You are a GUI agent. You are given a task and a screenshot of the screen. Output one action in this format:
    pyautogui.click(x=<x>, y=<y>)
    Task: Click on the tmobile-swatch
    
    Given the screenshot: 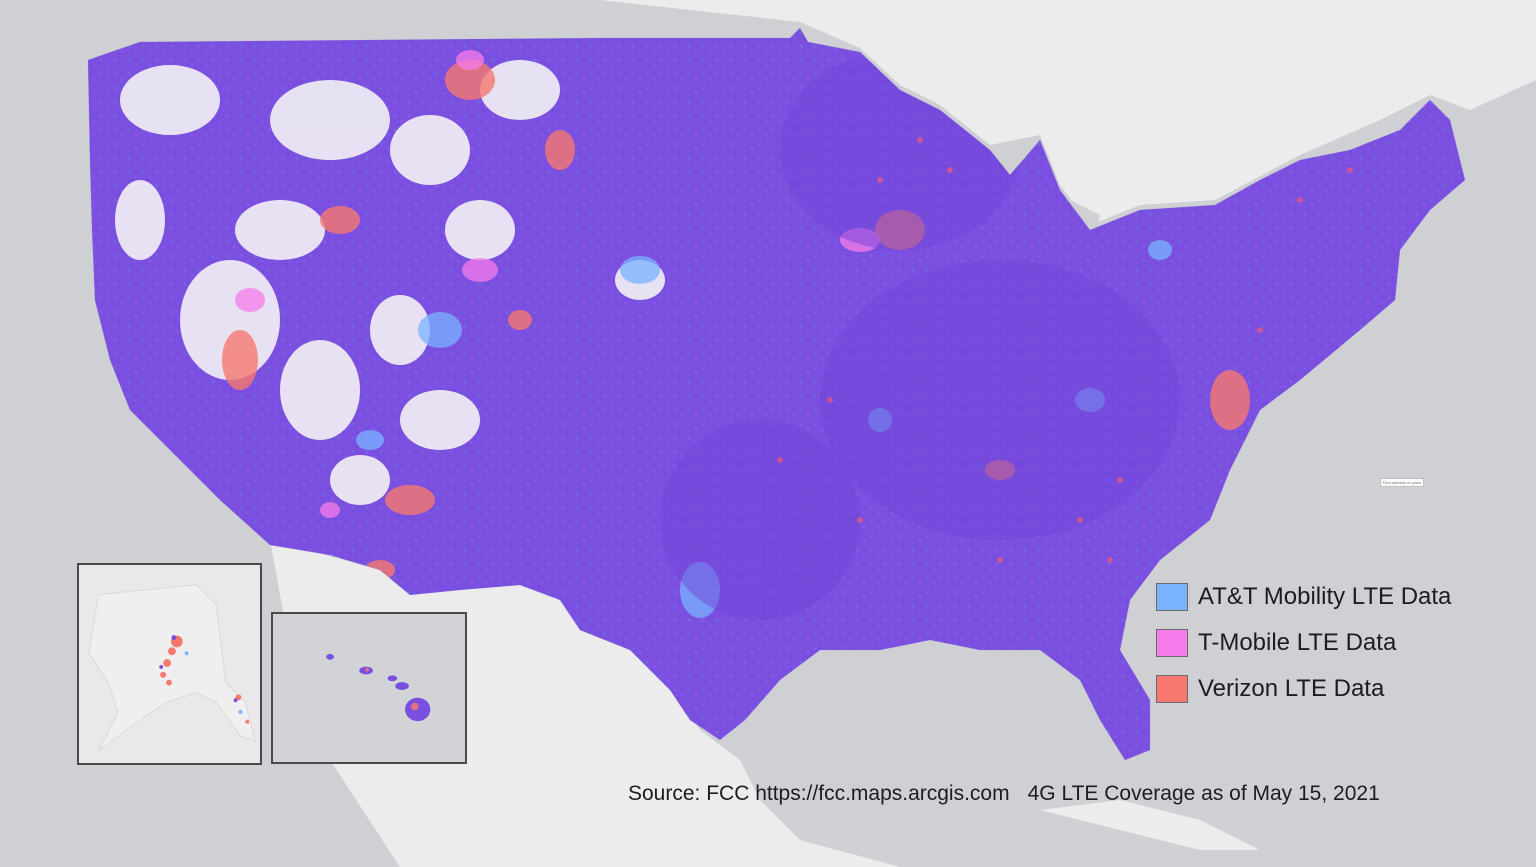 What is the action you would take?
    pyautogui.click(x=1172, y=643)
    